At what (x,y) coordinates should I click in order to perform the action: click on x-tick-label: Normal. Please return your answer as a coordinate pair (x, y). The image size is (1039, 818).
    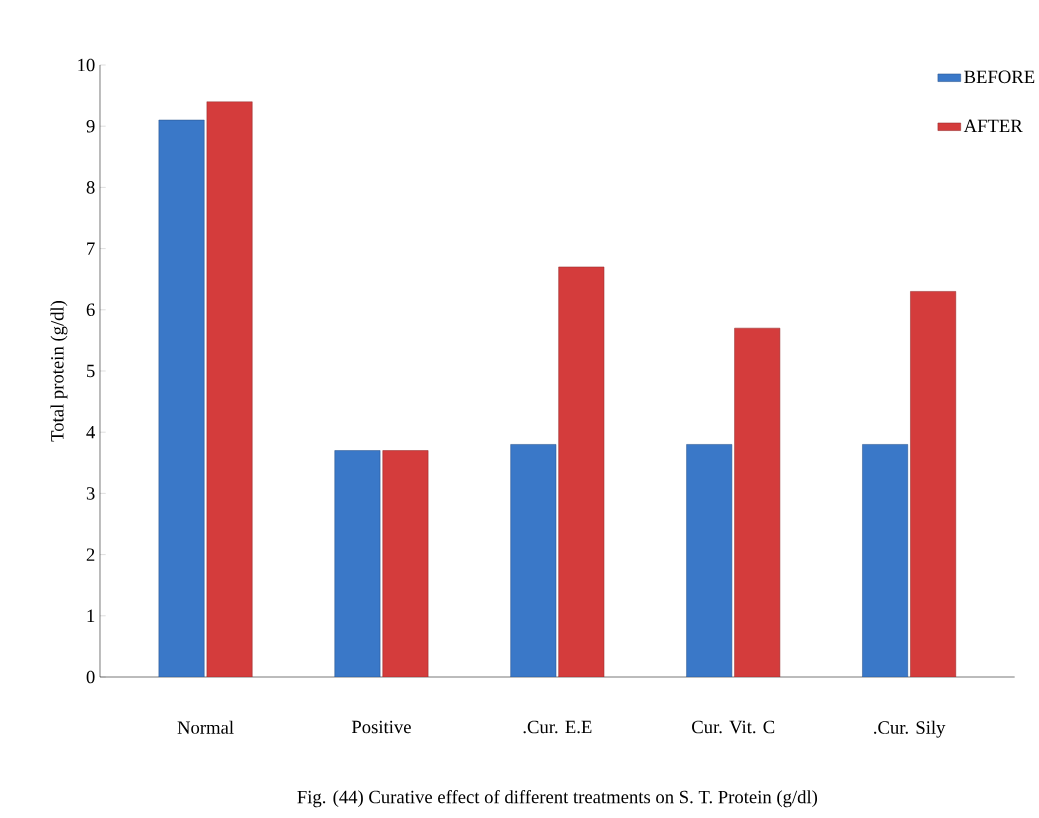
    Looking at the image, I should click on (205, 727).